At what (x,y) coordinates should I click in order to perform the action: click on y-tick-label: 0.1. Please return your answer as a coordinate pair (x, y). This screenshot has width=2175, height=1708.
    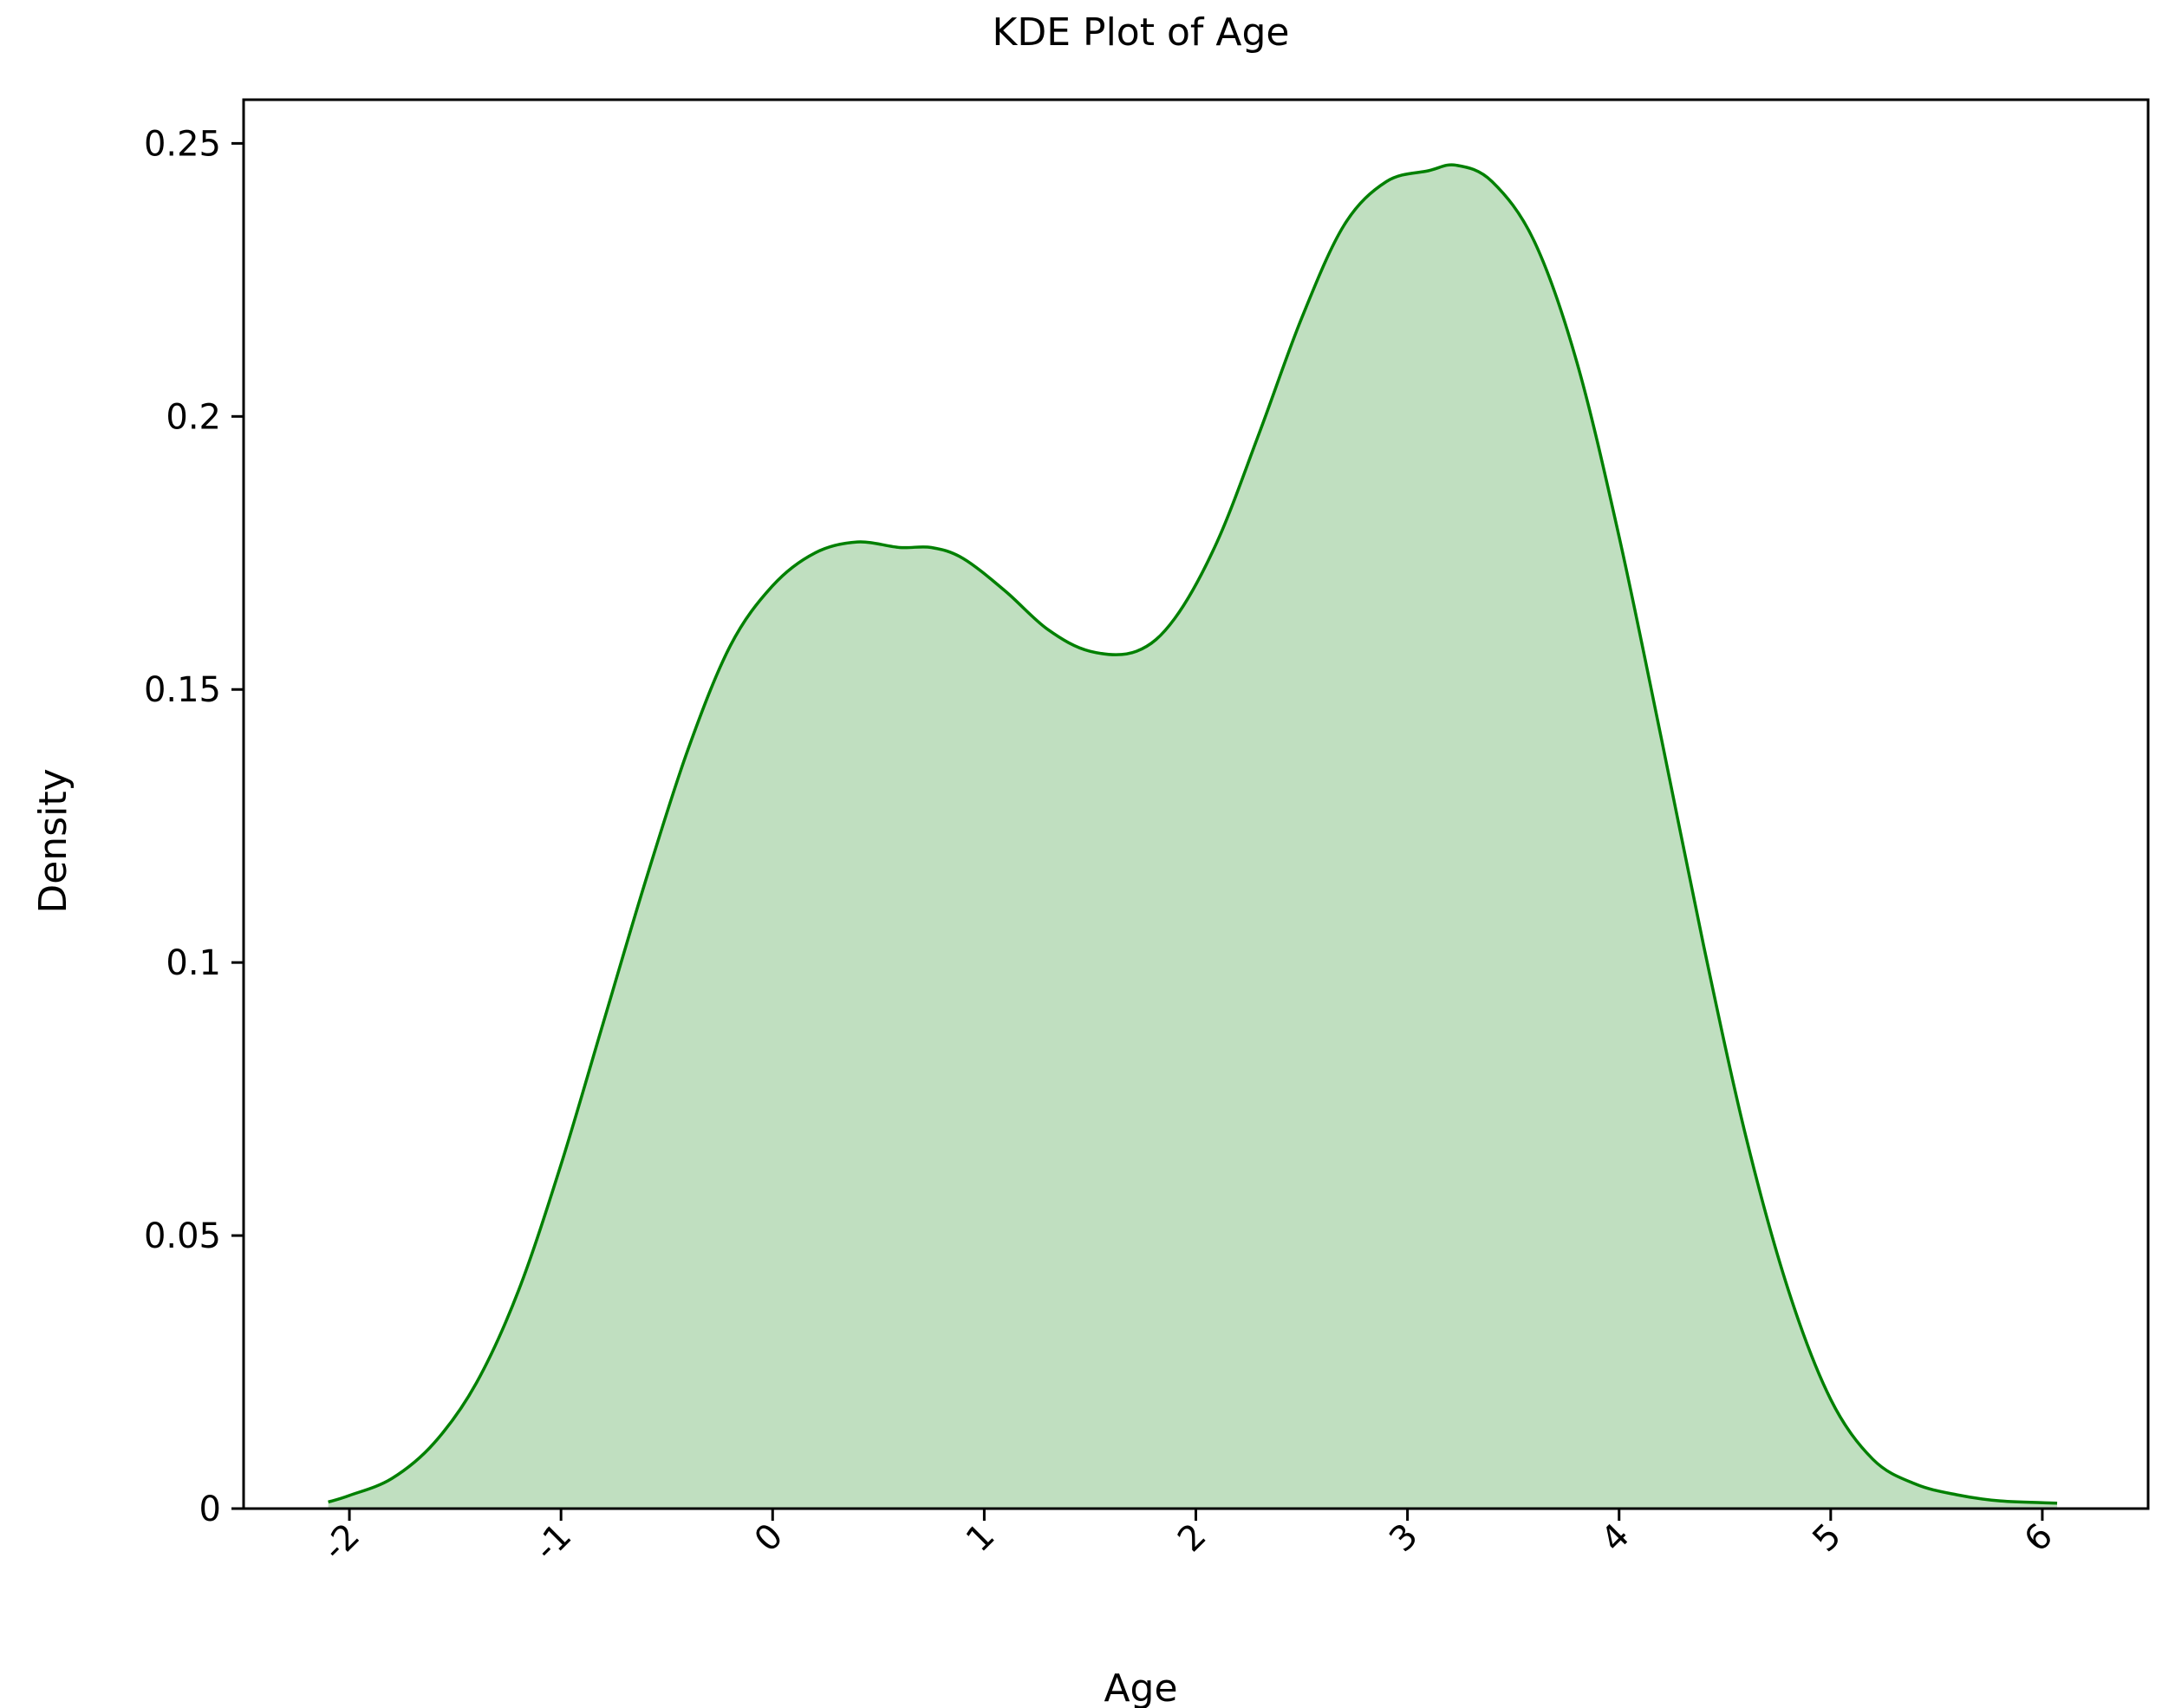
    Looking at the image, I should click on (193, 963).